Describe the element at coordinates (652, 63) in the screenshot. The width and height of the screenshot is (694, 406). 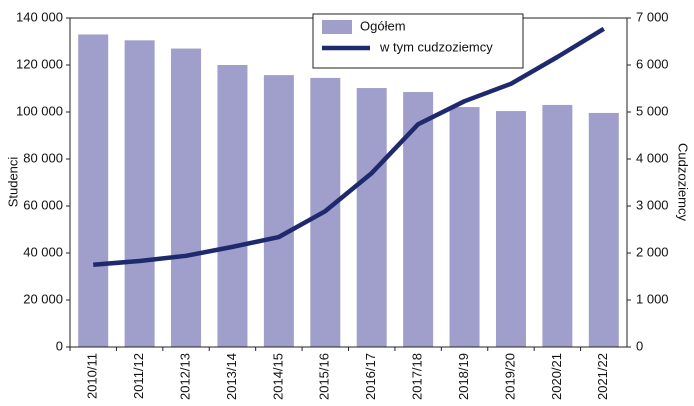
I see `y2-tick-label: 6 000` at that location.